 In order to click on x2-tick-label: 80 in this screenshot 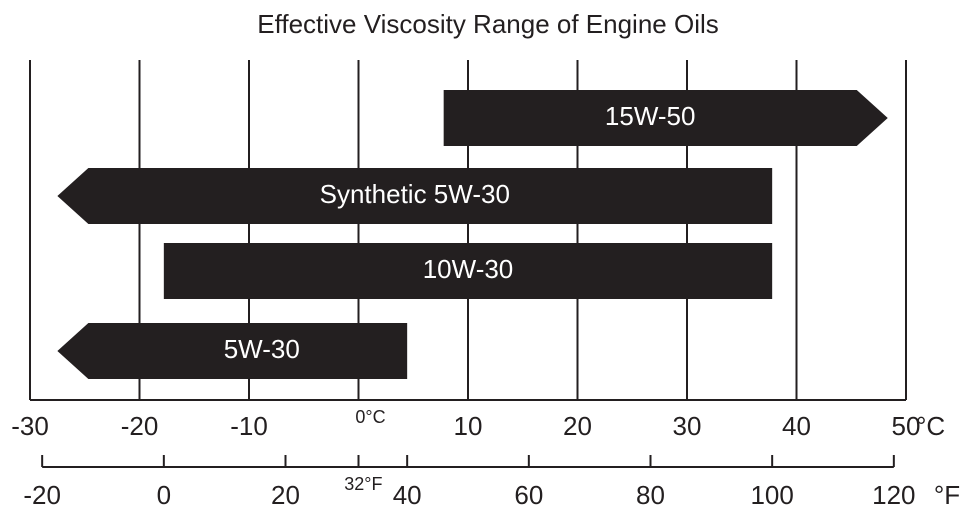, I will do `click(650, 495)`.